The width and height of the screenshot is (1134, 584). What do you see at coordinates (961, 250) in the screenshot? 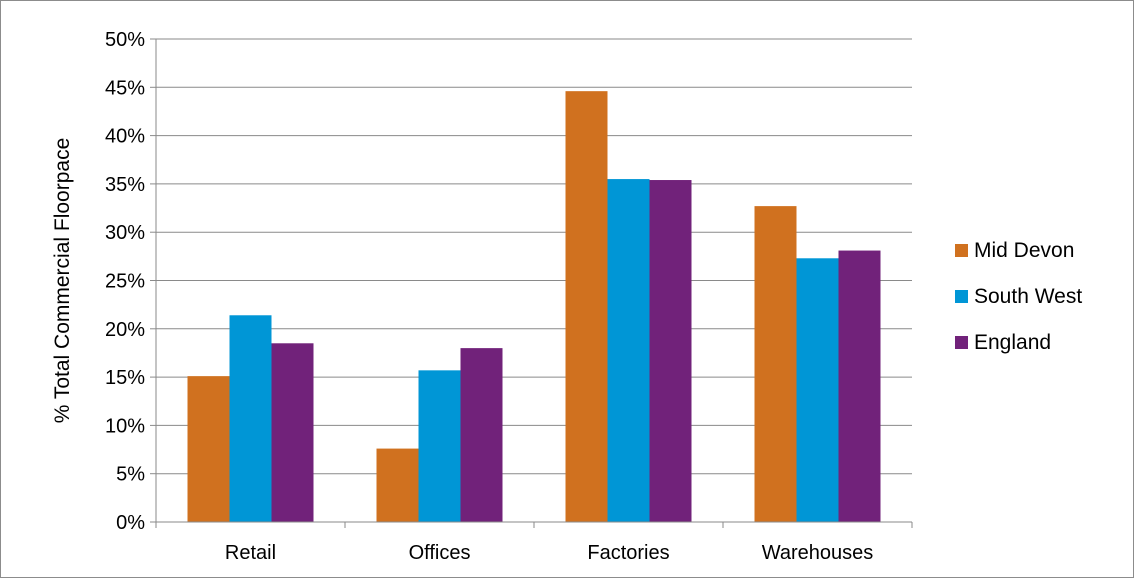
I see `legend-swatch-mid-devon` at bounding box center [961, 250].